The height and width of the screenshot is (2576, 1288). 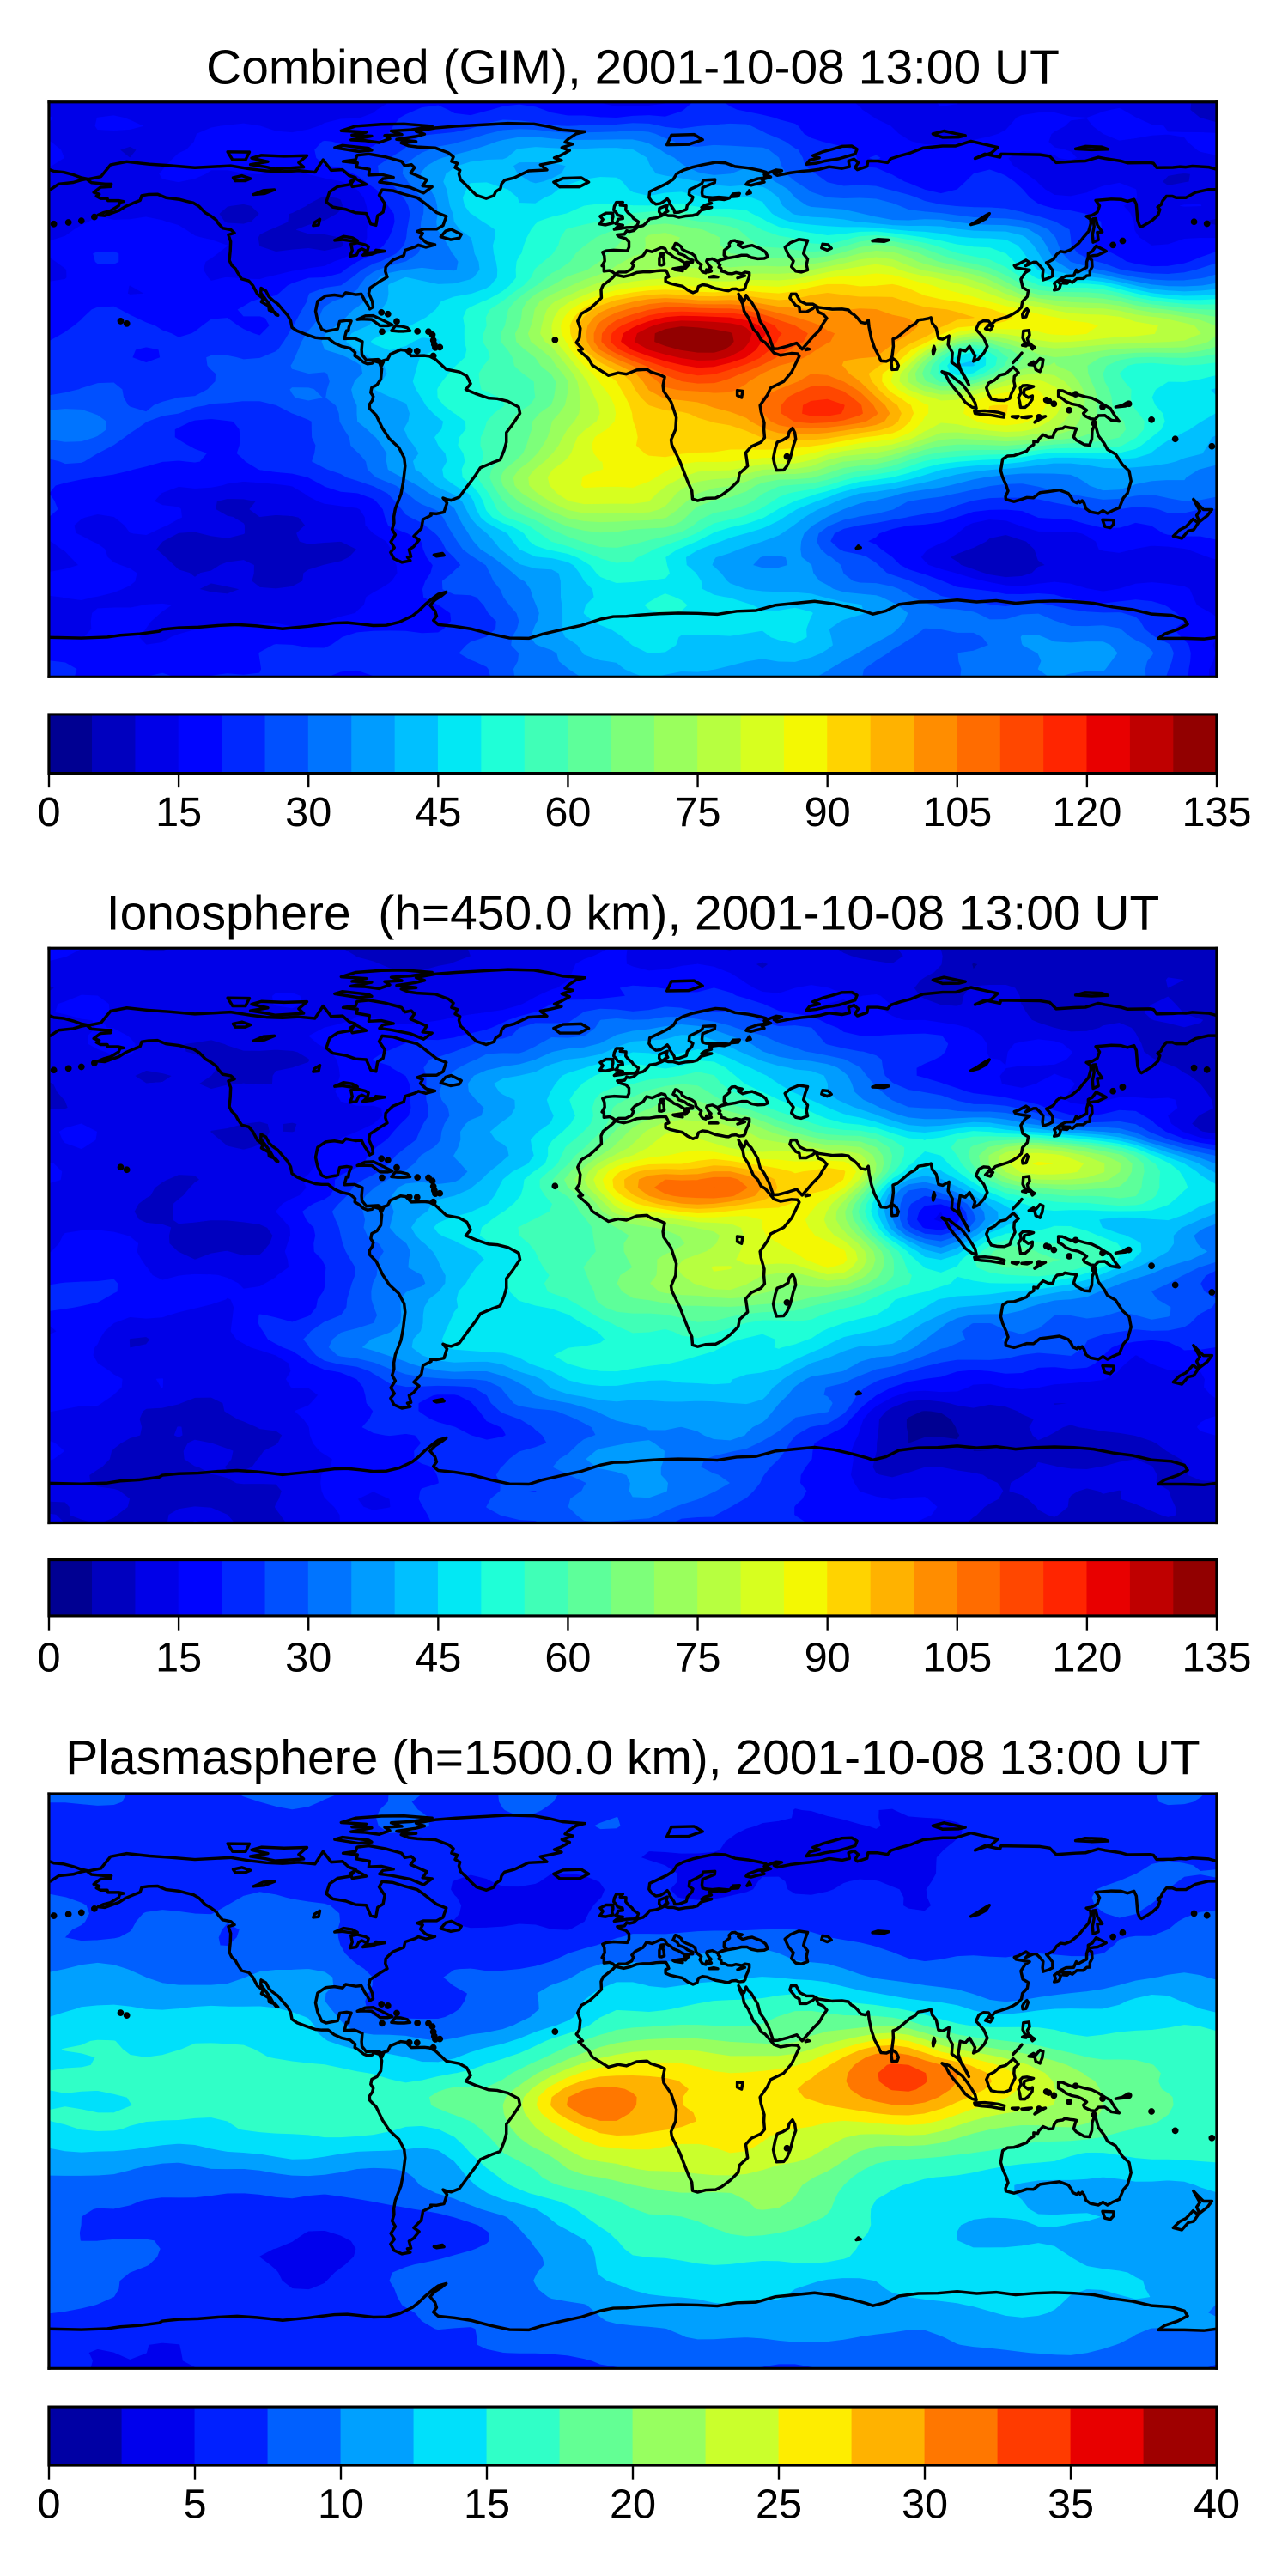 I want to click on svg-text: 10, so click(x=341, y=2505).